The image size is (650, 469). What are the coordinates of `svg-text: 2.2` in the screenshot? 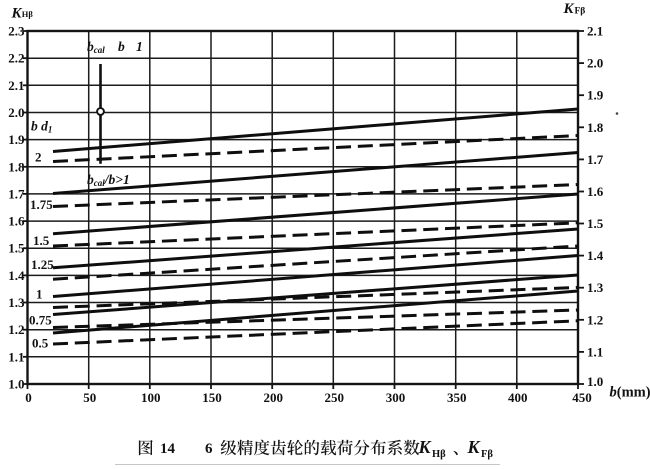 It's located at (16, 58).